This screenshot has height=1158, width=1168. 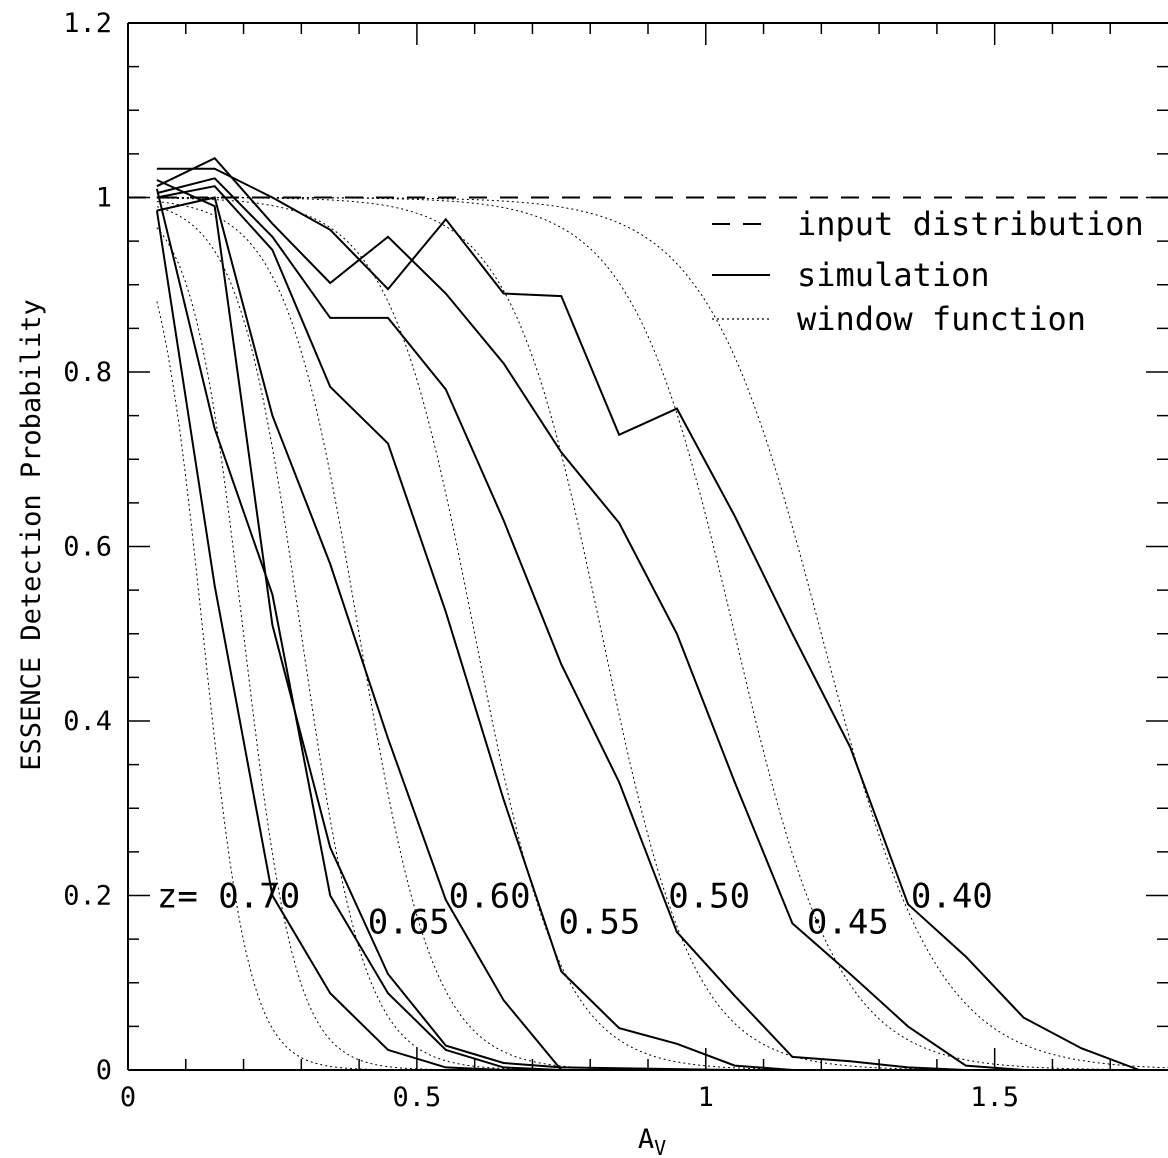 What do you see at coordinates (970, 224) in the screenshot?
I see `legend-label-dashed: input distribution` at bounding box center [970, 224].